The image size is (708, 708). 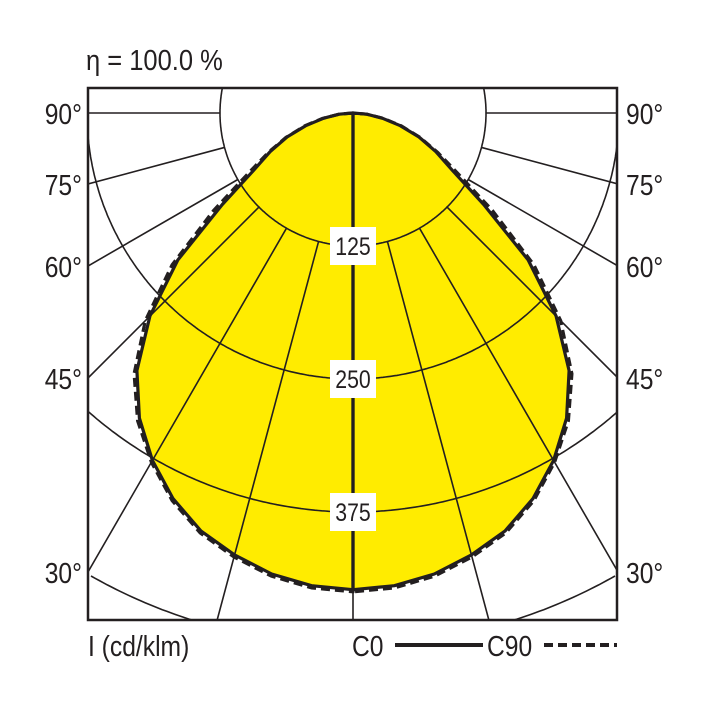 I want to click on radial-tick-label: 250, so click(x=352, y=379).